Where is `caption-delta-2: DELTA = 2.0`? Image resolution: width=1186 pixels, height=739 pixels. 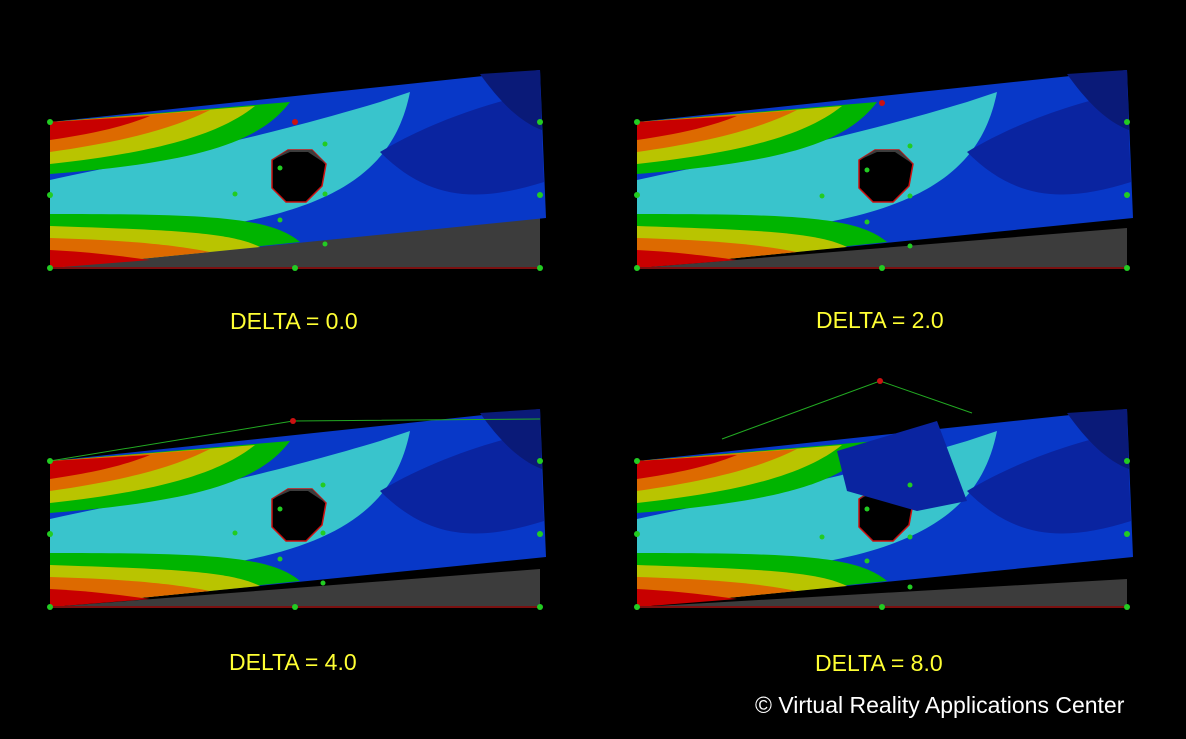
caption-delta-2: DELTA = 2.0 is located at coordinates (880, 320).